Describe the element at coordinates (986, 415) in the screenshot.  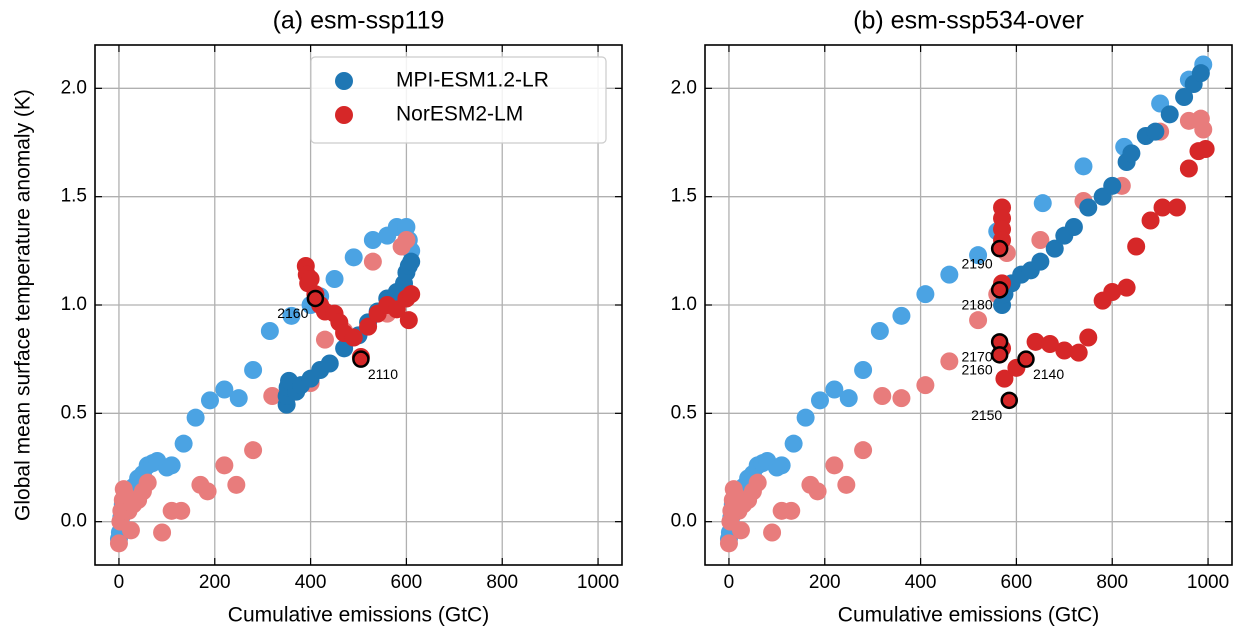
I see `annotation-label: 2150` at that location.